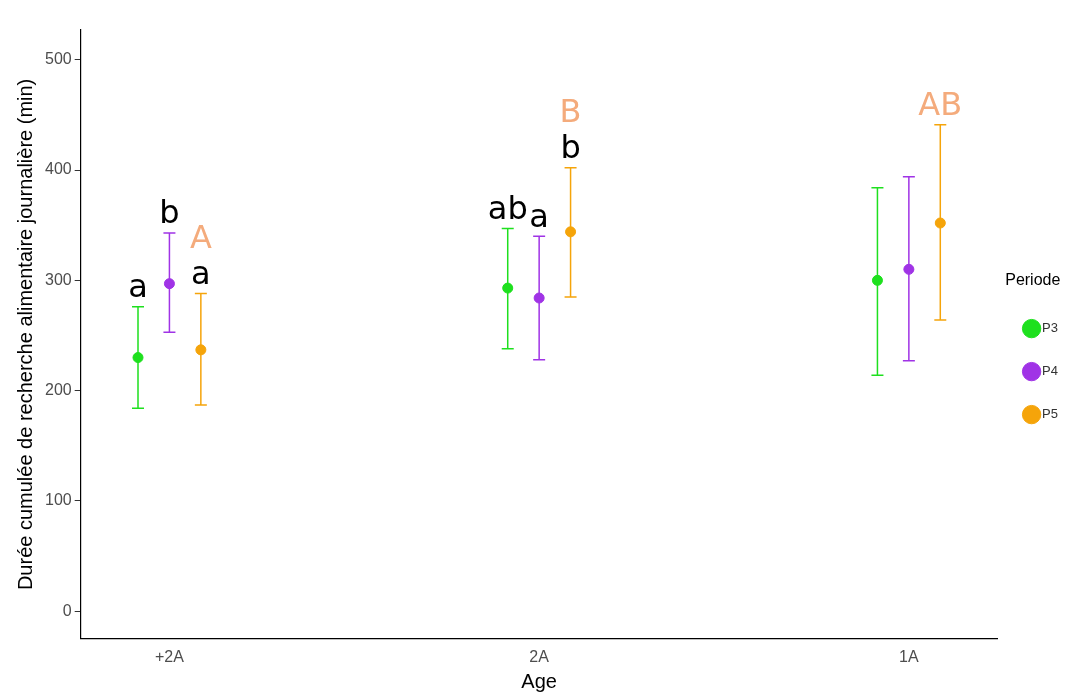  Describe the element at coordinates (67, 610) in the screenshot. I see `y-tick-label: 0` at that location.